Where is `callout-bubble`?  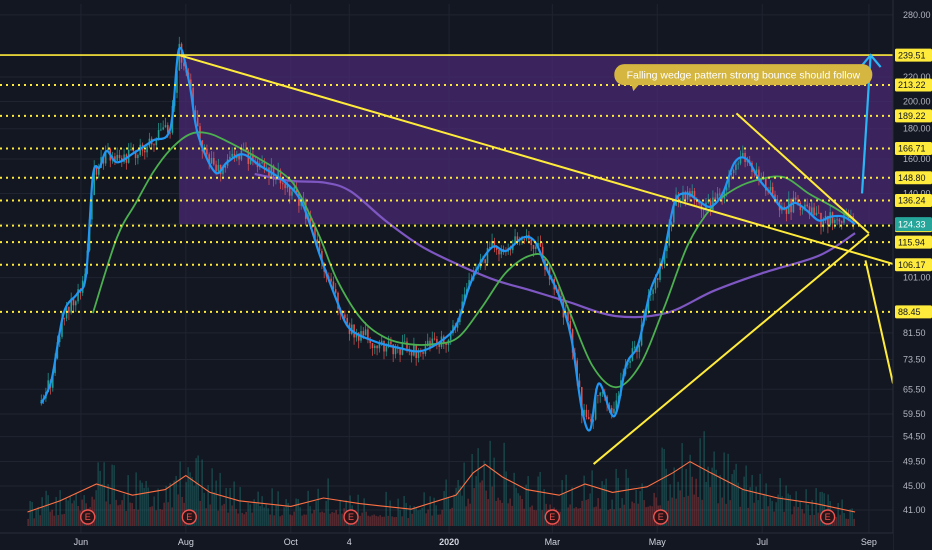 callout-bubble is located at coordinates (743, 75).